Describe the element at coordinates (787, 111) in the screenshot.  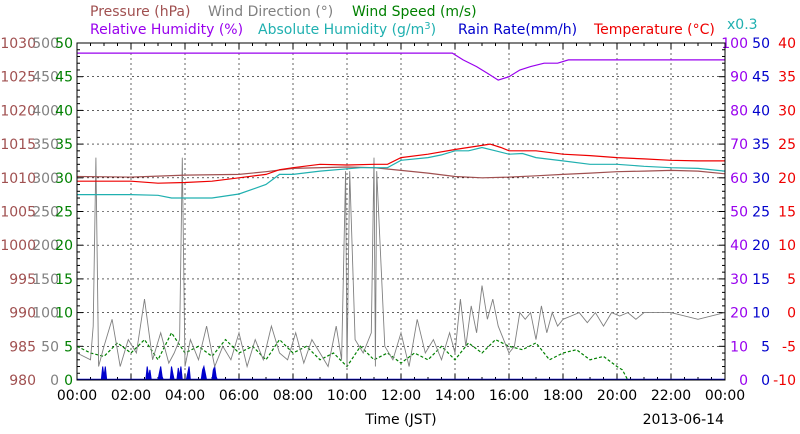
I see `temperature-tick-label: 30` at that location.